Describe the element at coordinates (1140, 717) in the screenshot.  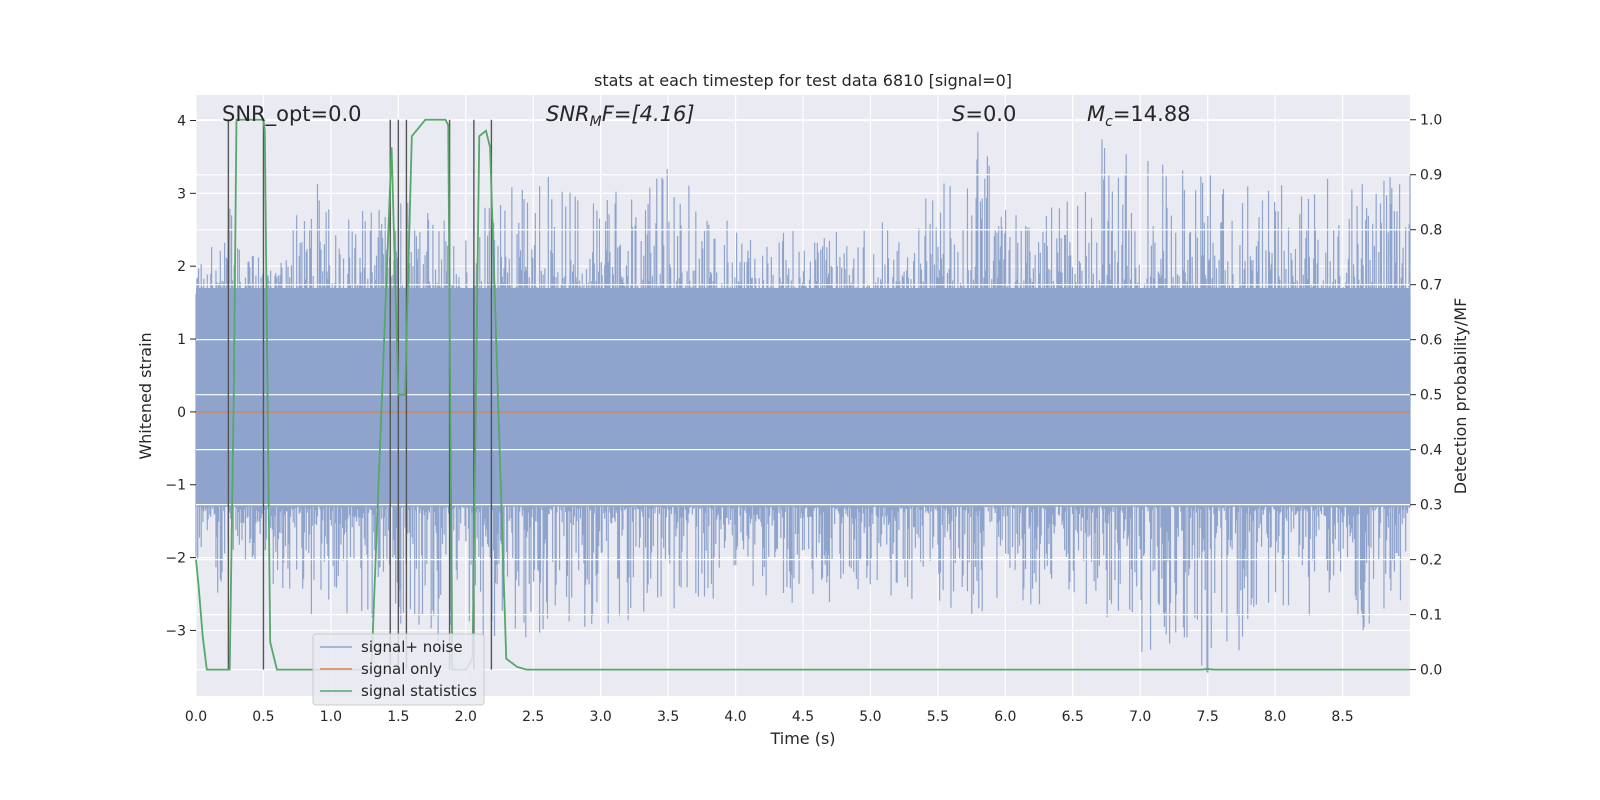
I see `x-tick-label: 7.0` at that location.